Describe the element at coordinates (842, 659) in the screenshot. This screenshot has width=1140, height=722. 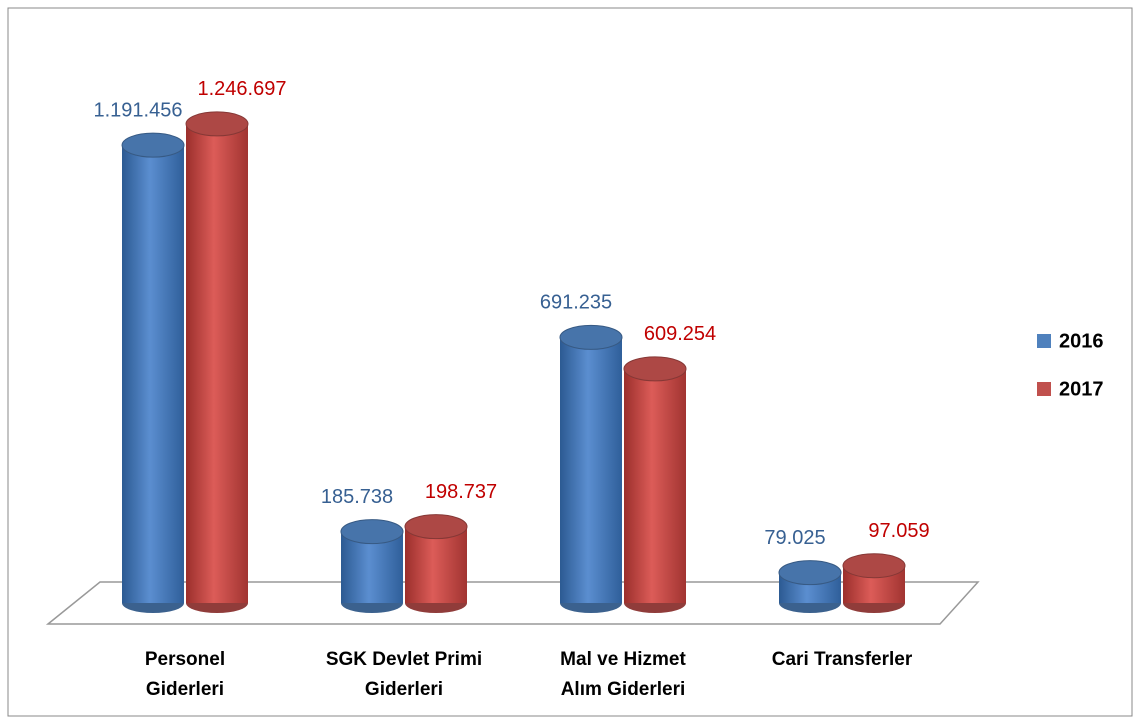
I see `x-tick-label: Cari Transferler` at that location.